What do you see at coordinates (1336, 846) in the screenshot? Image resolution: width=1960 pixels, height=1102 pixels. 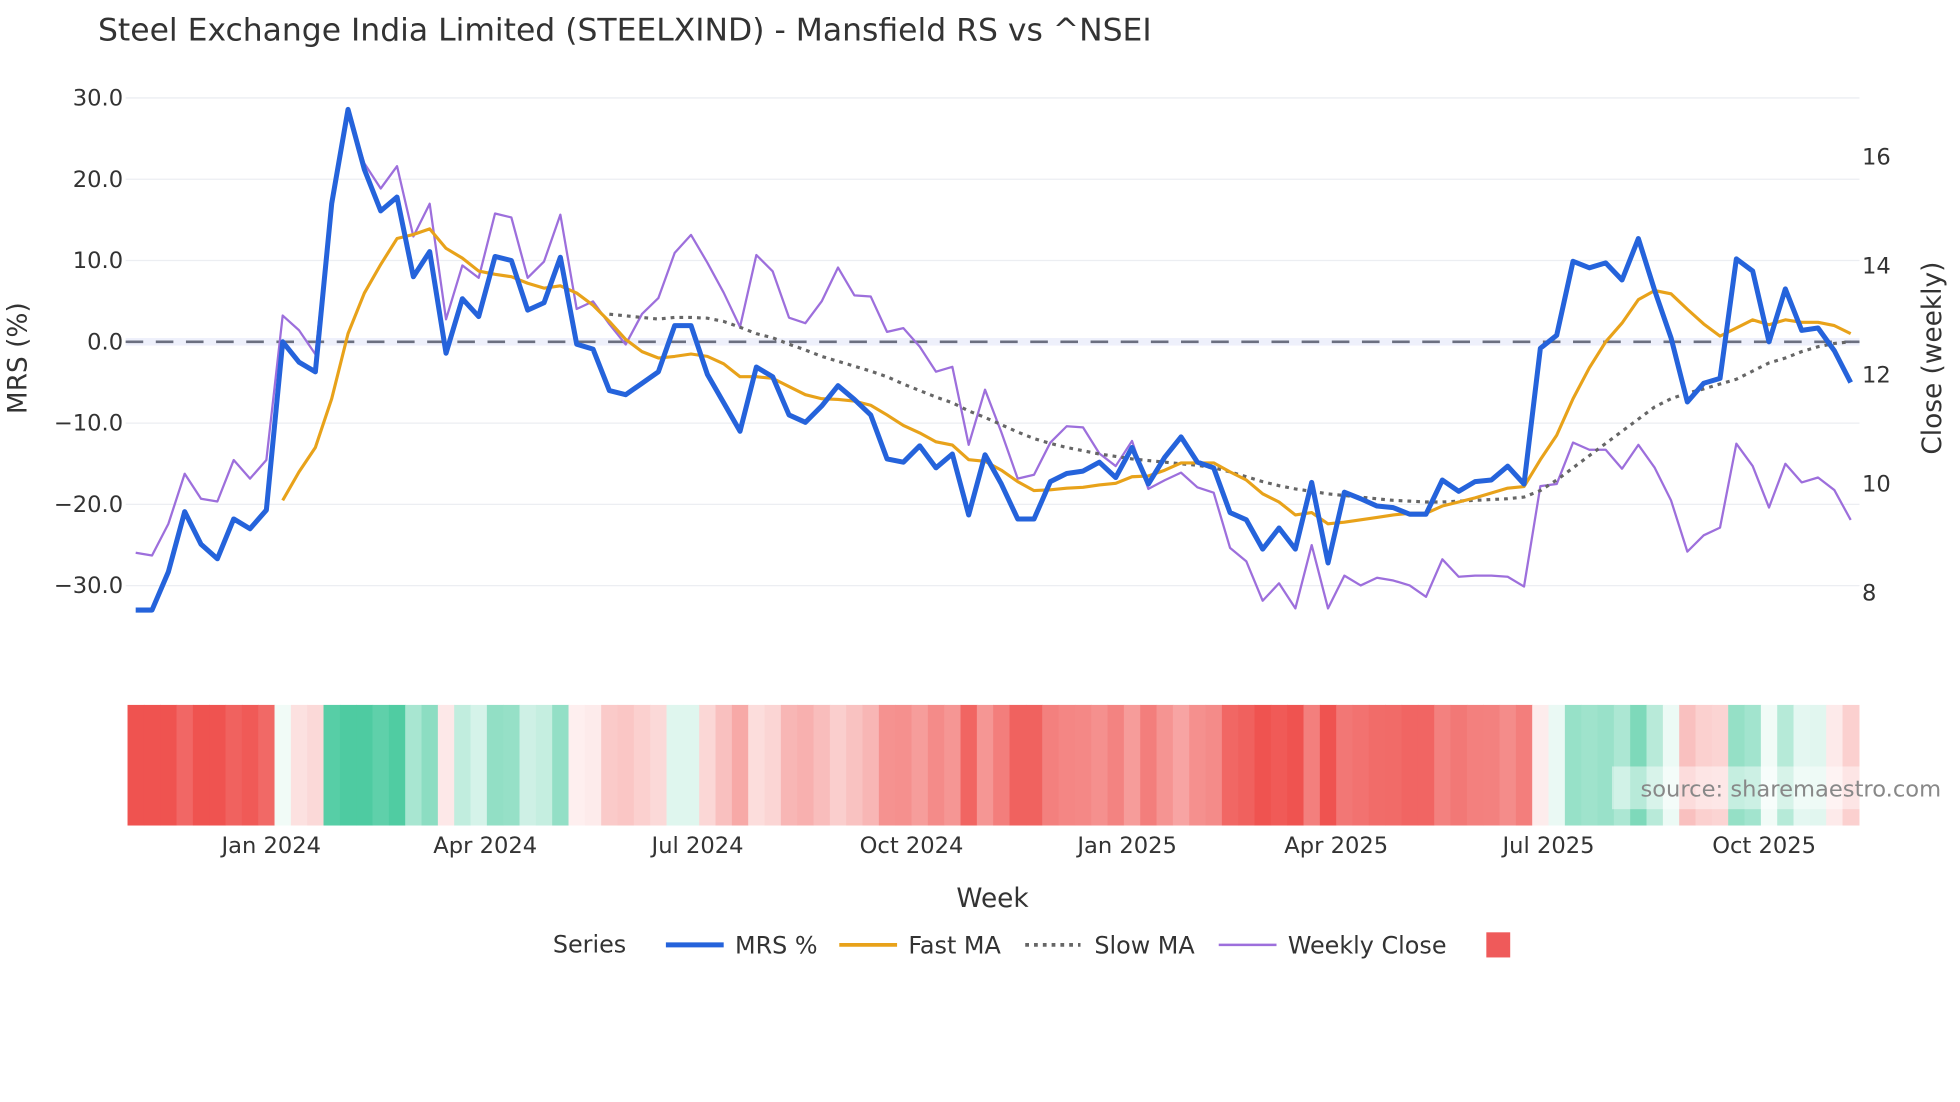 I see `x-tick-label: Apr 2025` at bounding box center [1336, 846].